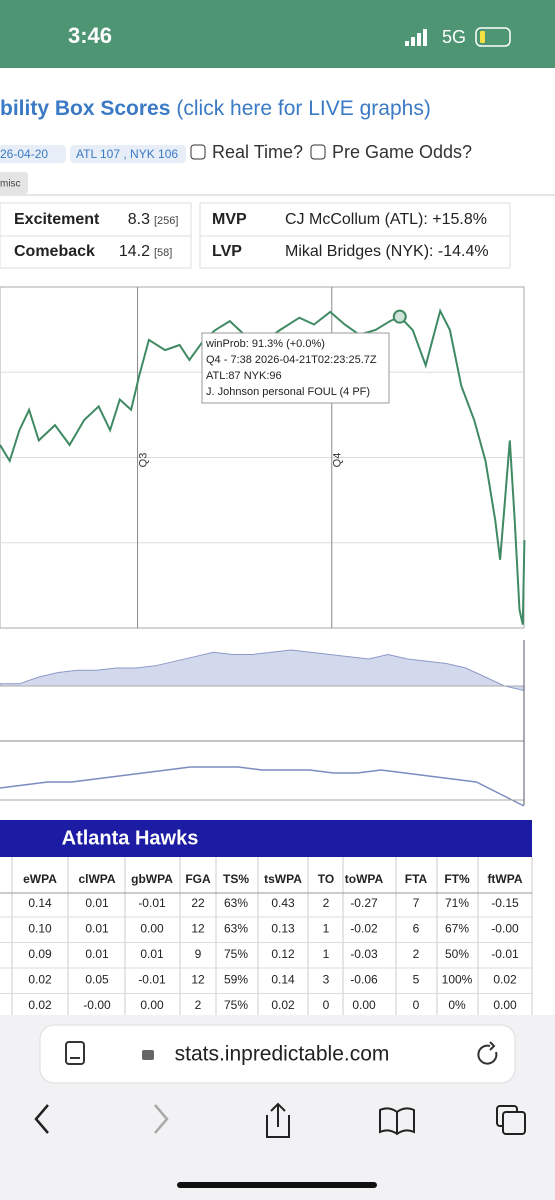 This screenshot has width=555, height=1200. What do you see at coordinates (40, 954) in the screenshot?
I see `table-cell: 0.09` at bounding box center [40, 954].